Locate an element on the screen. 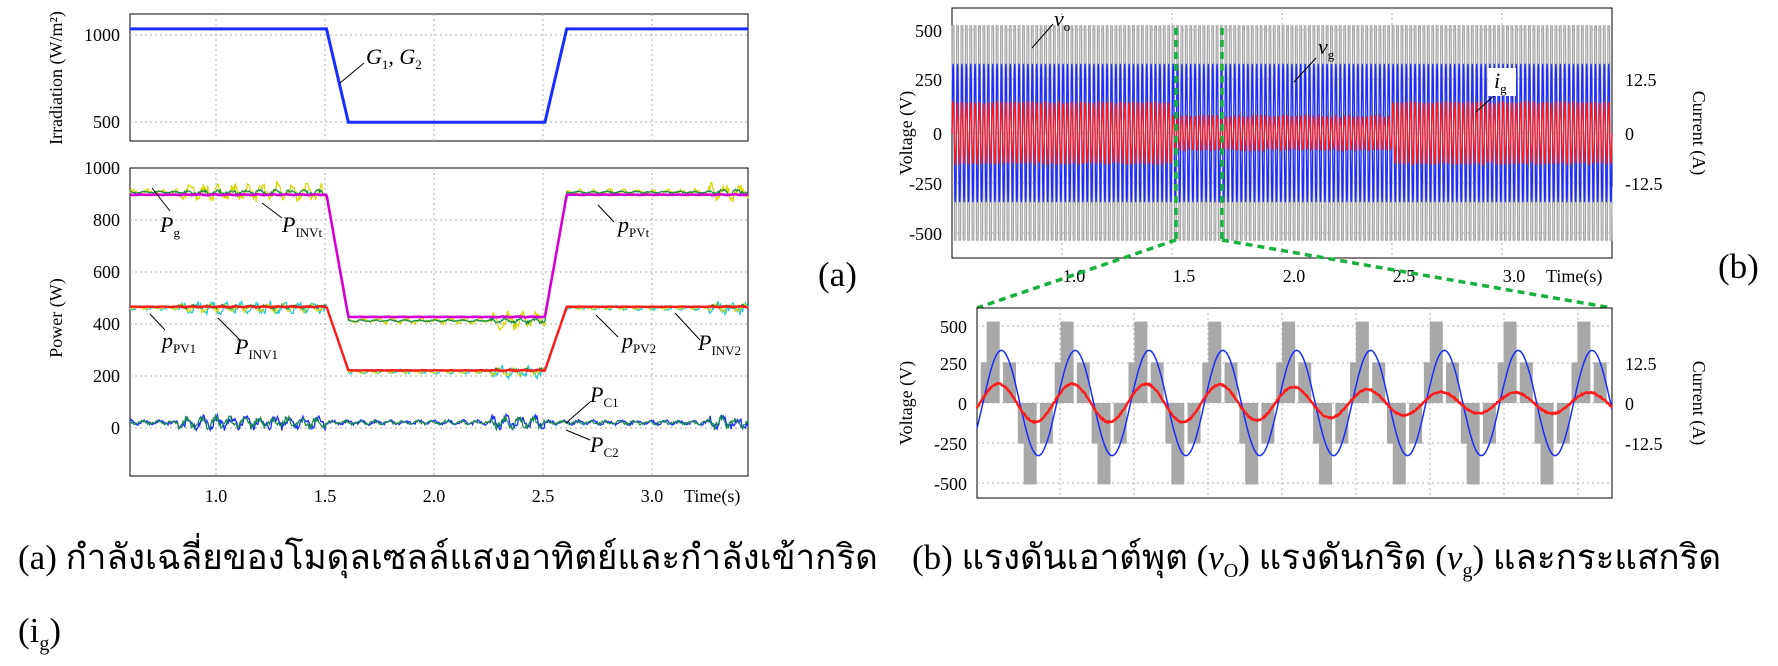  overview-ytick: -250 is located at coordinates (925, 184).